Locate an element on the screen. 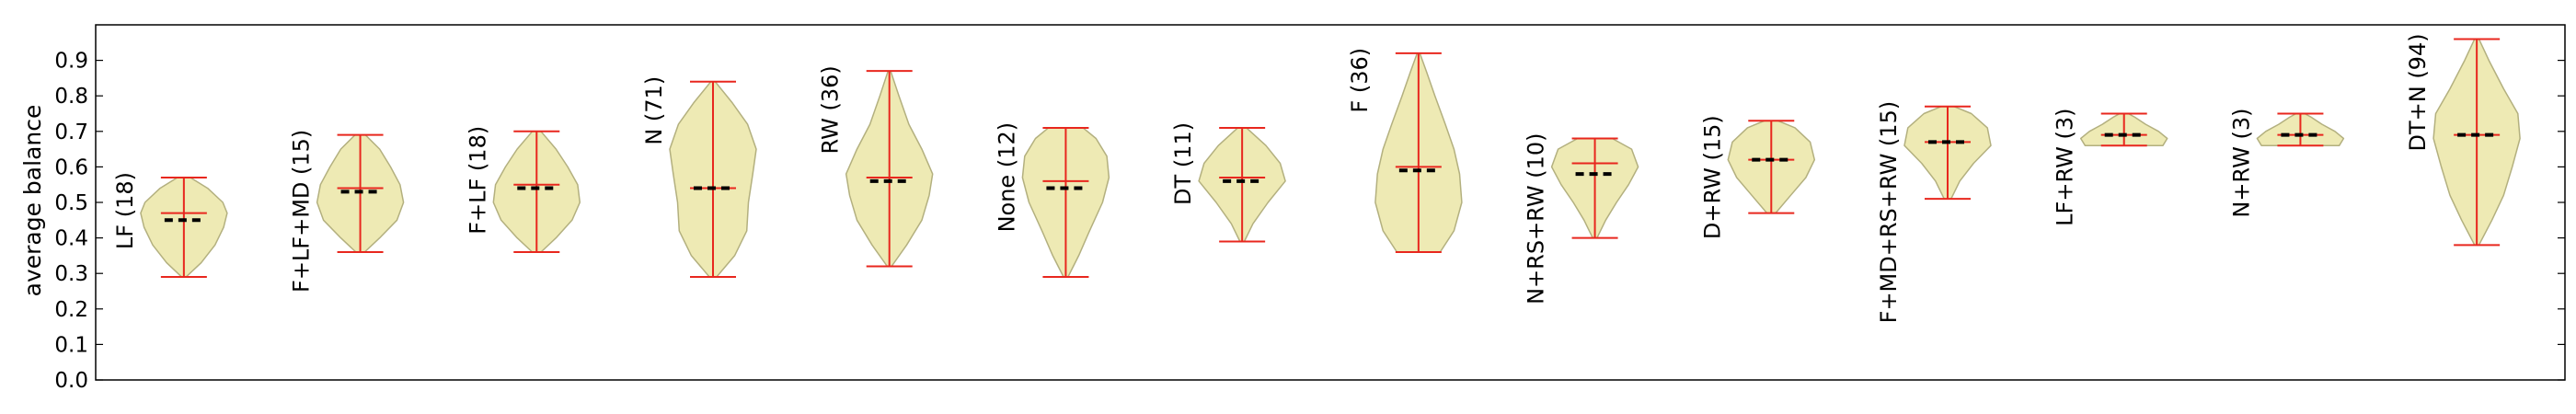 The width and height of the screenshot is (2576, 414). violin-group: F+LF (18) is located at coordinates (523, 190).